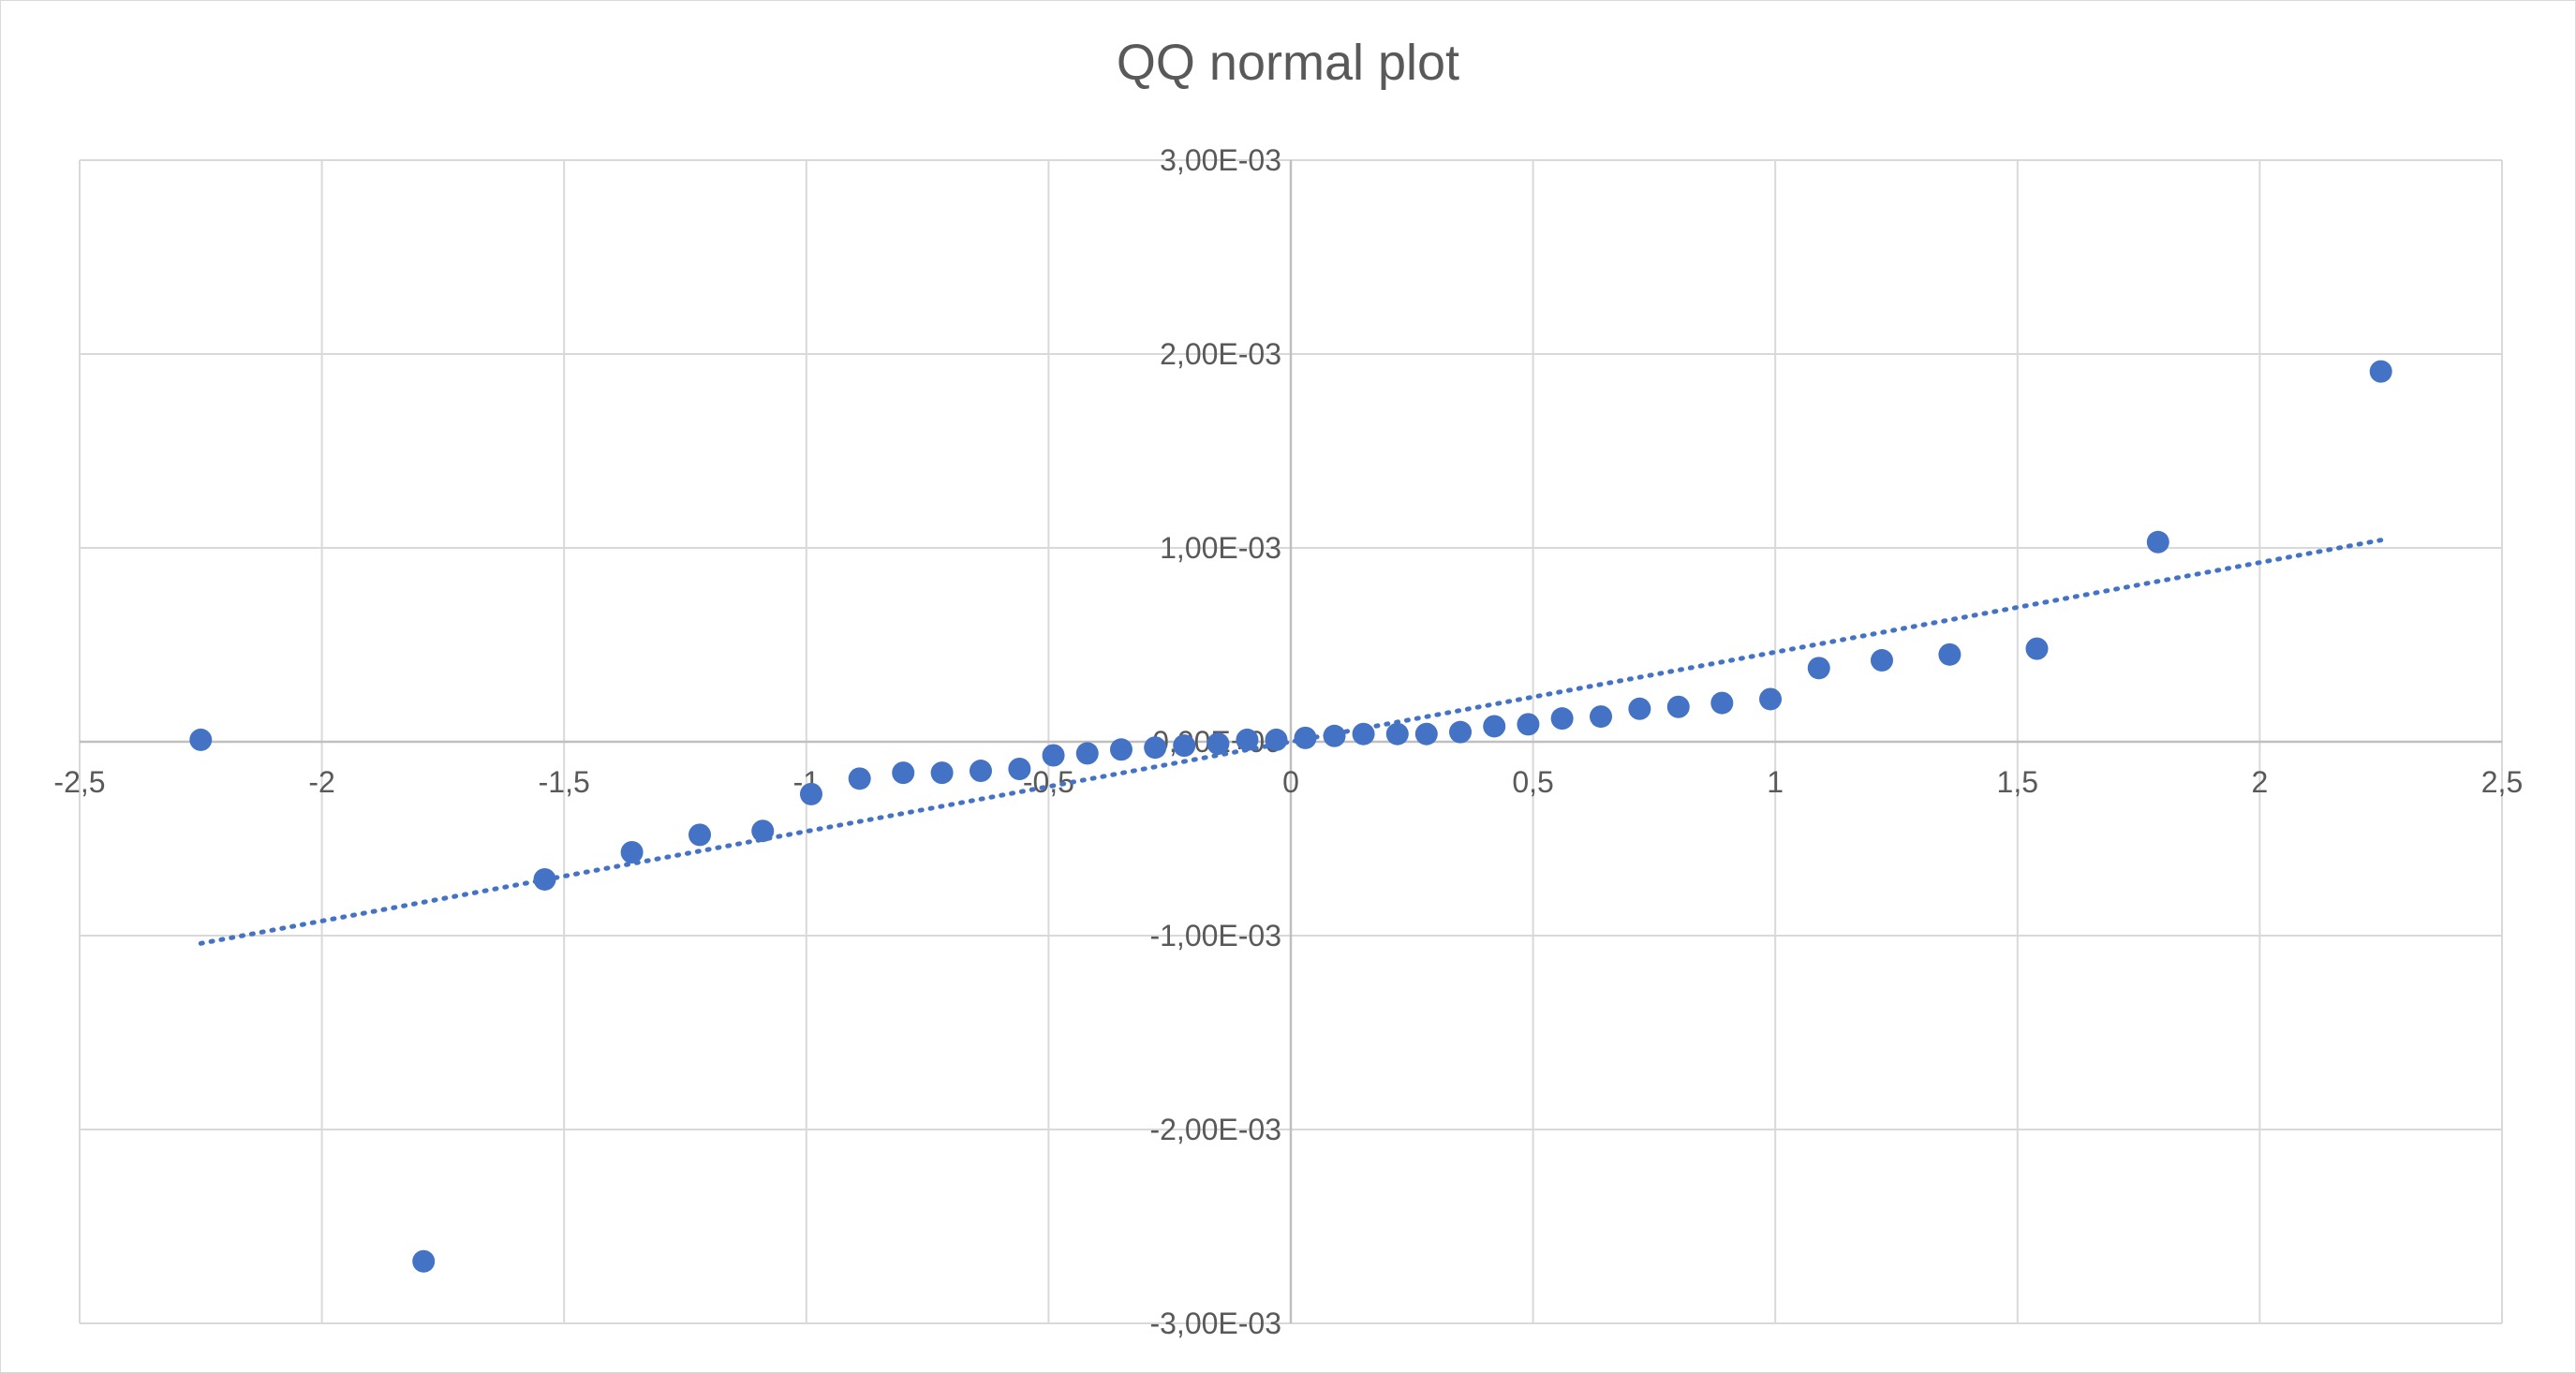 The width and height of the screenshot is (2576, 1373). Describe the element at coordinates (1215, 1323) in the screenshot. I see `y-tick-label: -3,00E-03` at that location.